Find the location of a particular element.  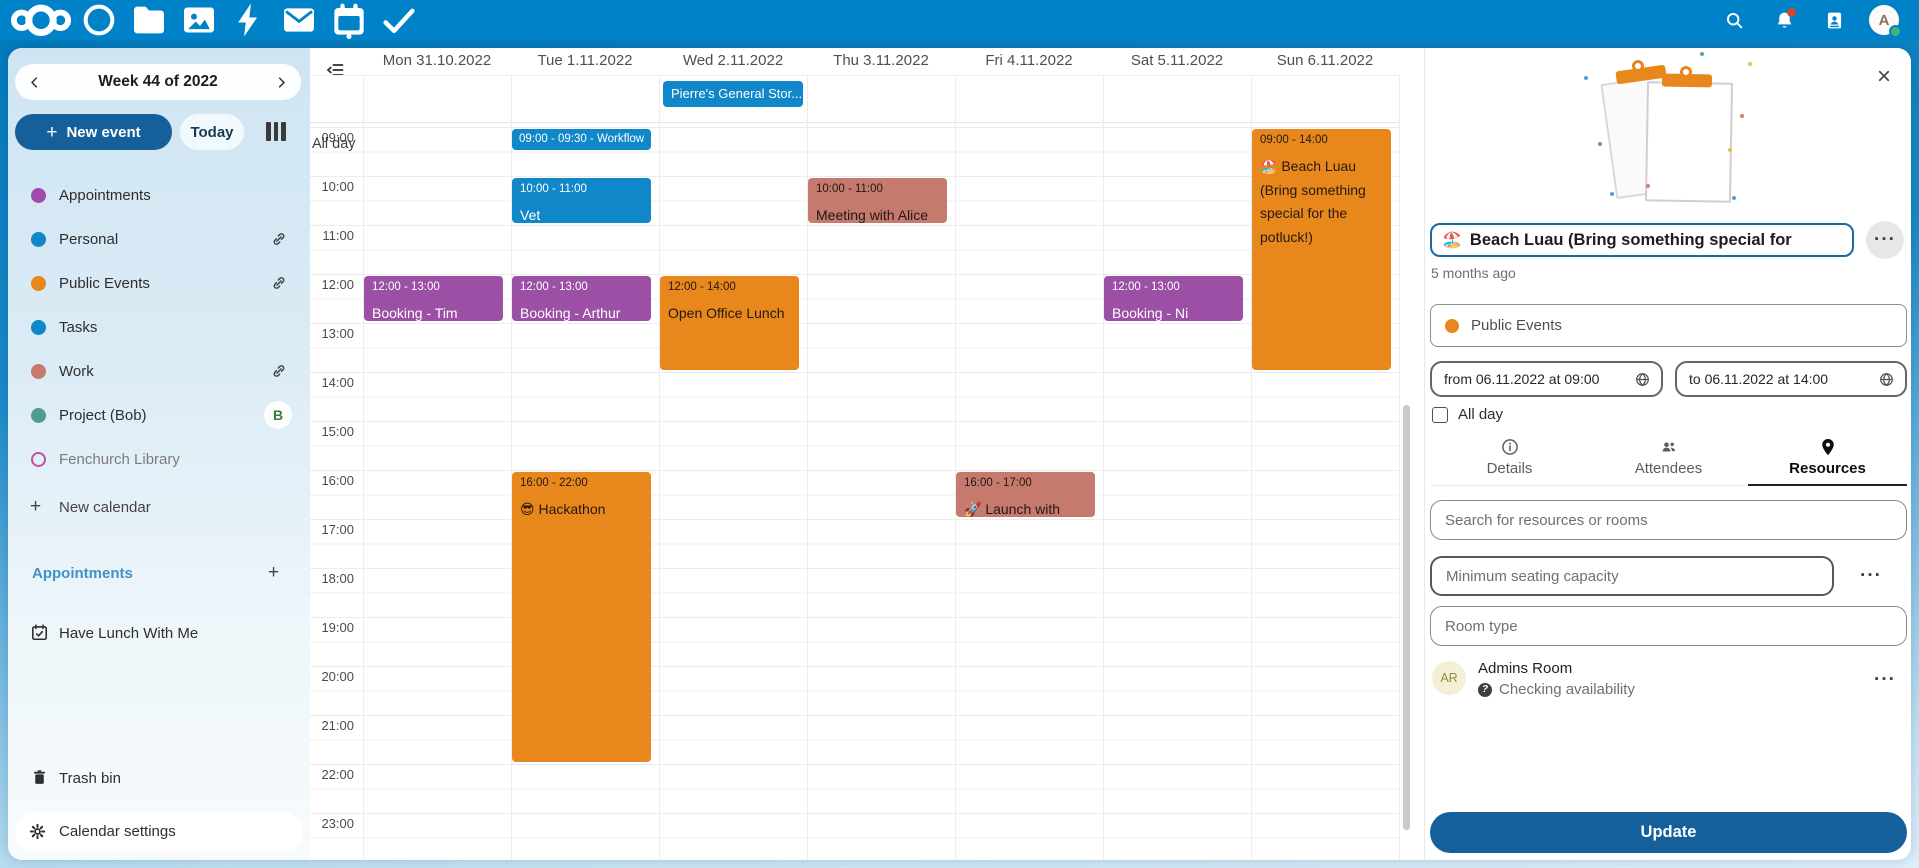

files-app-icon is located at coordinates (149, 20).